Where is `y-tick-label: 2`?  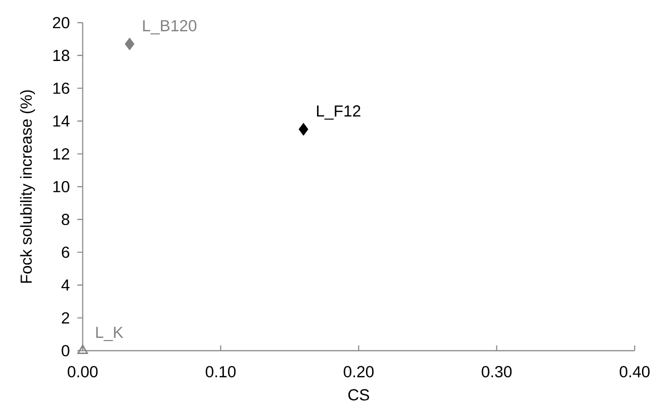
y-tick-label: 2 is located at coordinates (66, 318).